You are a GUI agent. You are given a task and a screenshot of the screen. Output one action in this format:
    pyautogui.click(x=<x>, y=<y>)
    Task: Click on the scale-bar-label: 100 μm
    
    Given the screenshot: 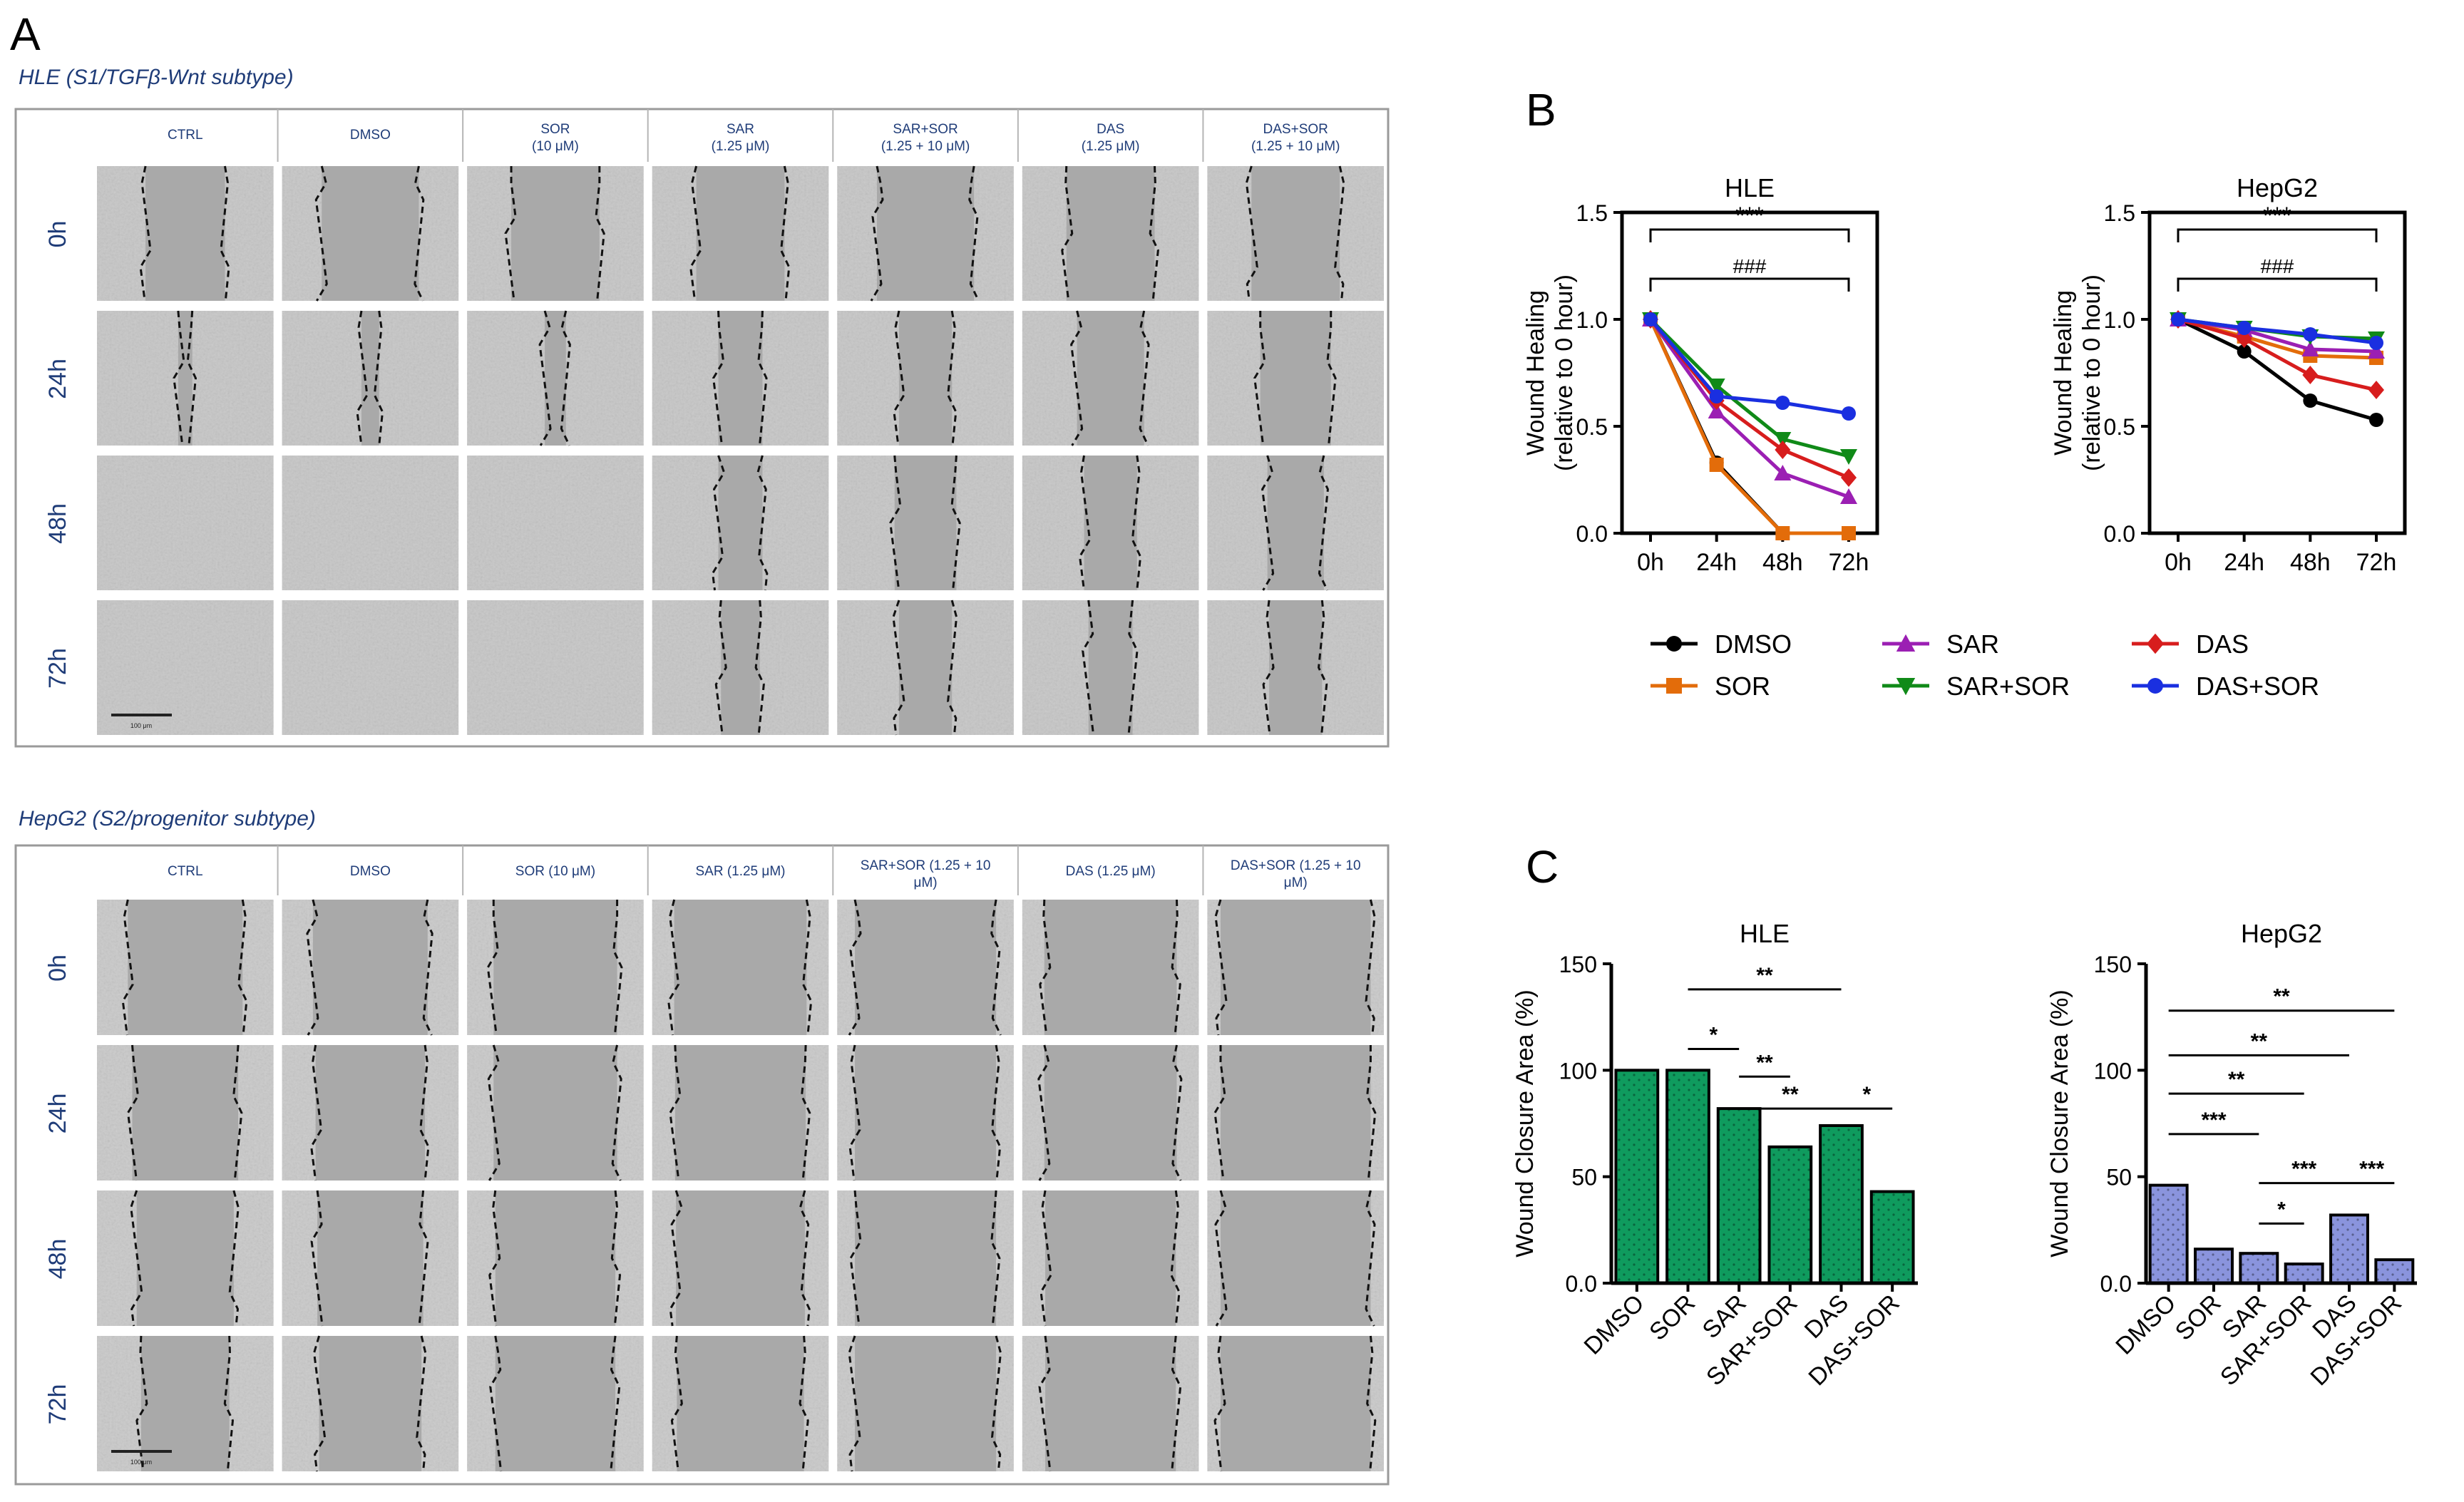 What is the action you would take?
    pyautogui.click(x=141, y=725)
    